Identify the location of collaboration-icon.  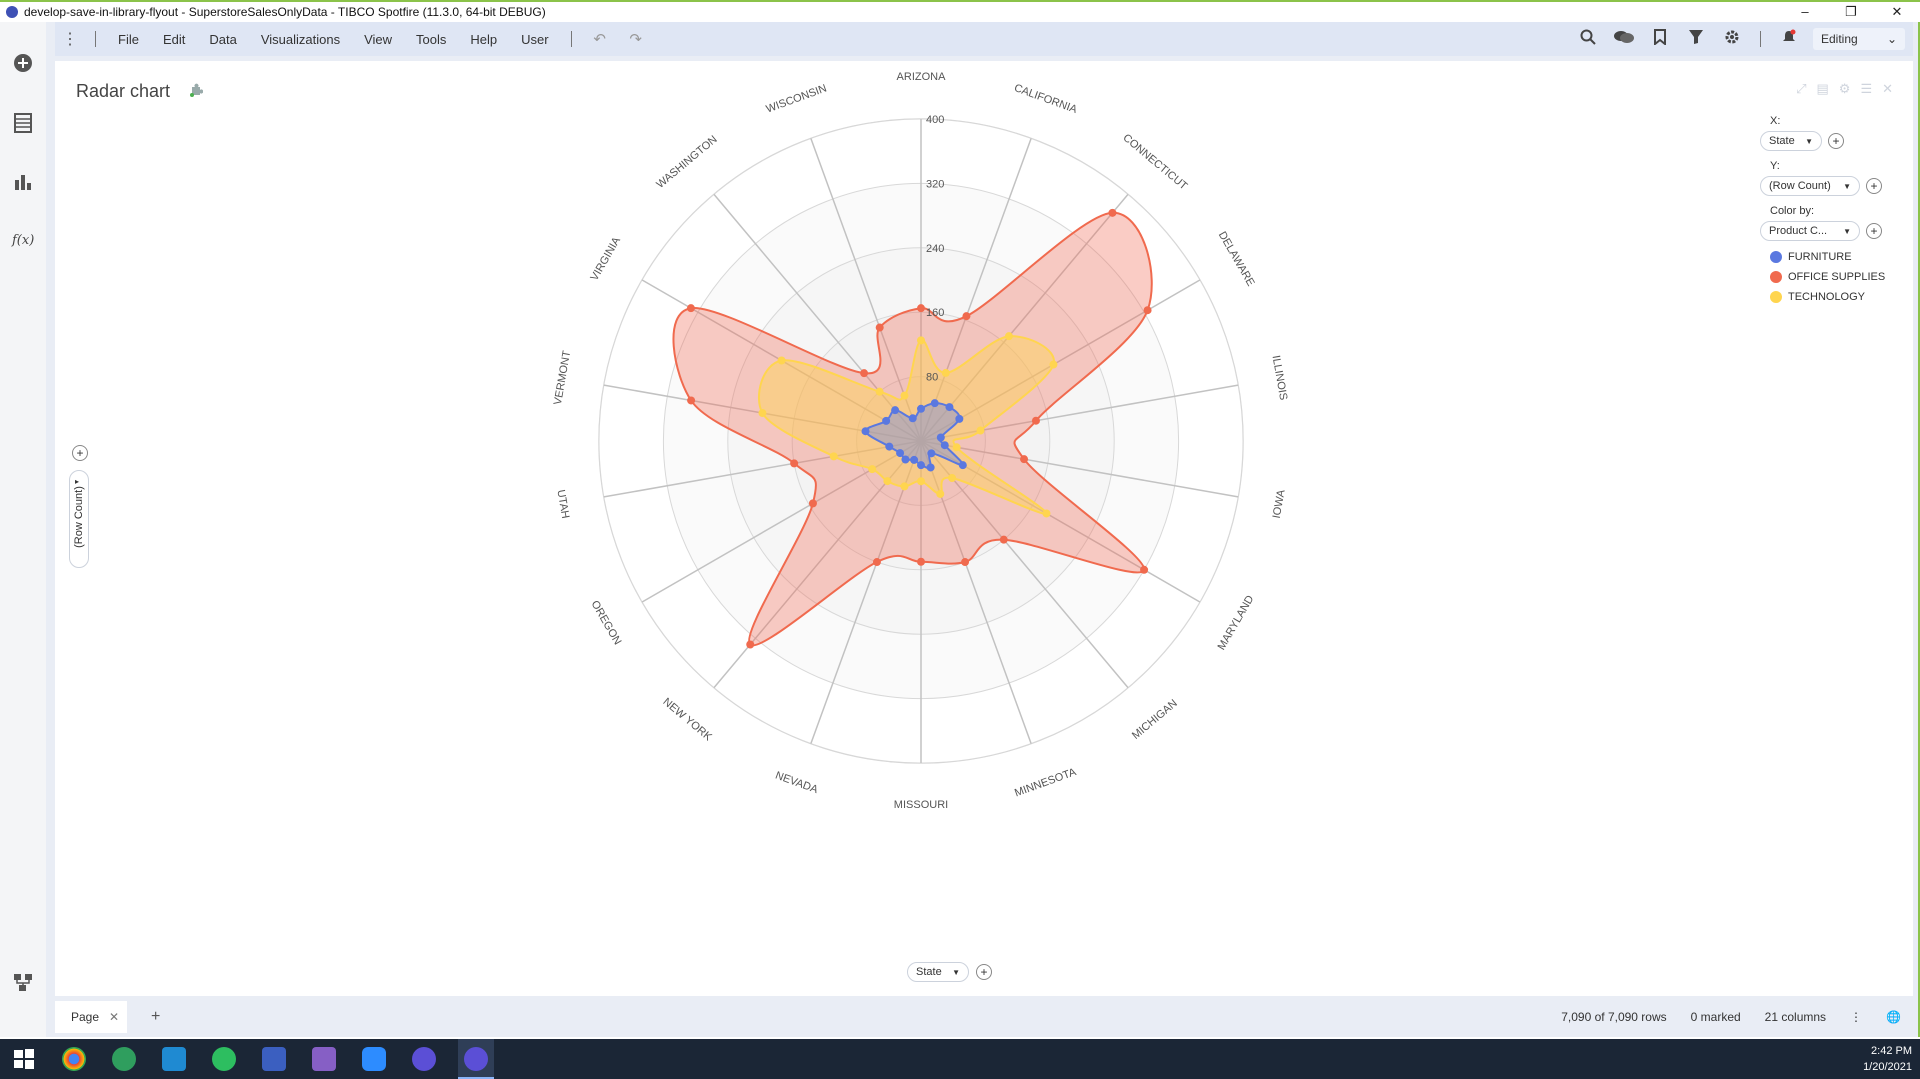
(1624, 39).